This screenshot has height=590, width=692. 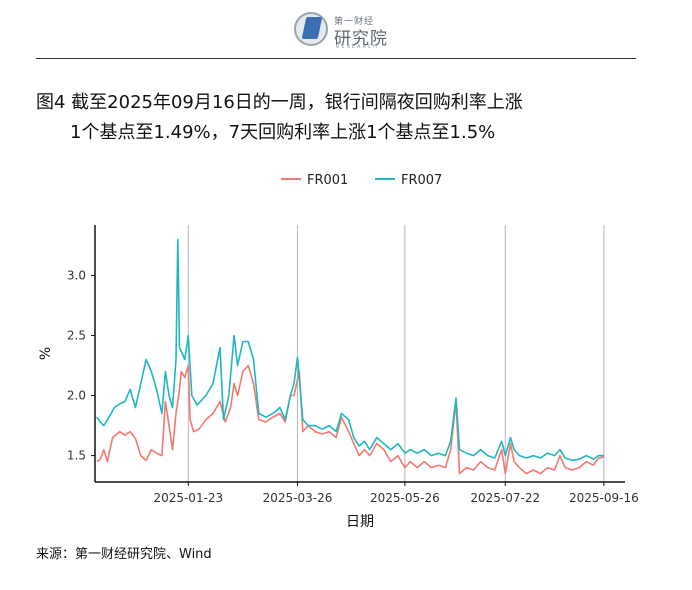 I want to click on y-tick-label: 2.0, so click(x=76, y=396).